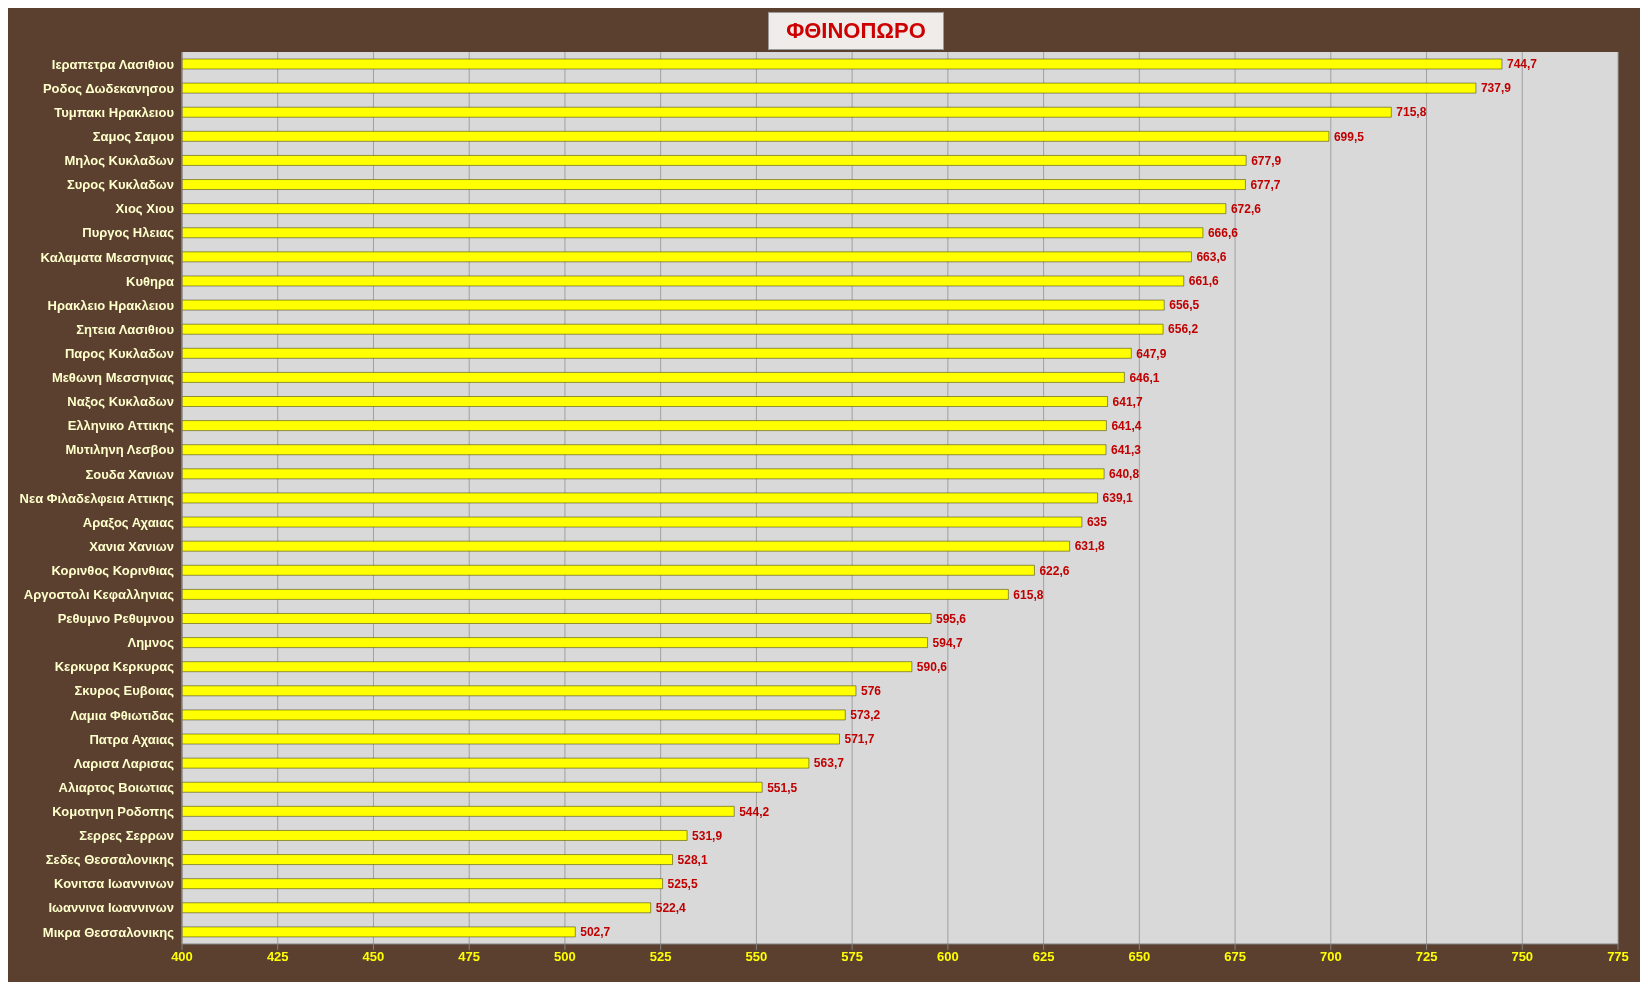  What do you see at coordinates (1183, 329) in the screenshot?
I see `data-label: 656,2` at bounding box center [1183, 329].